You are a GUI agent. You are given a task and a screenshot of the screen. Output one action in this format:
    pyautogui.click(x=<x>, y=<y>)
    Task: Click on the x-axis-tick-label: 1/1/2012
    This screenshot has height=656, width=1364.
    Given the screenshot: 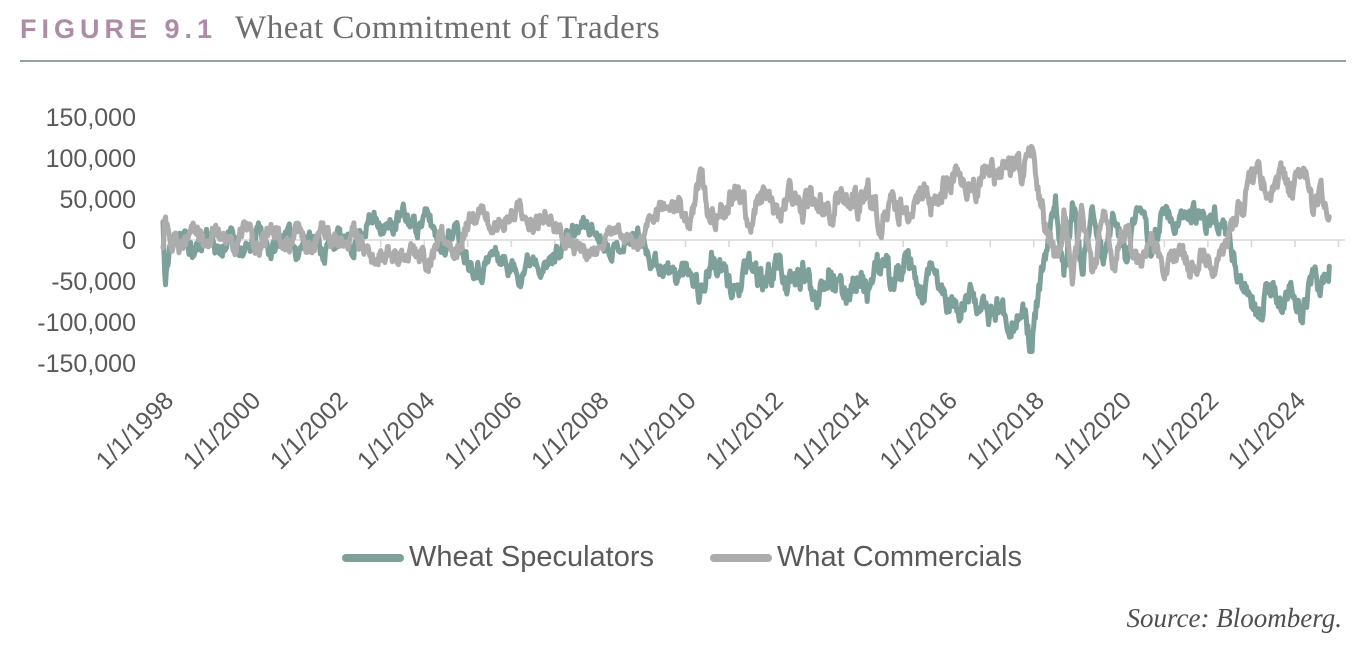 What is the action you would take?
    pyautogui.click(x=744, y=430)
    